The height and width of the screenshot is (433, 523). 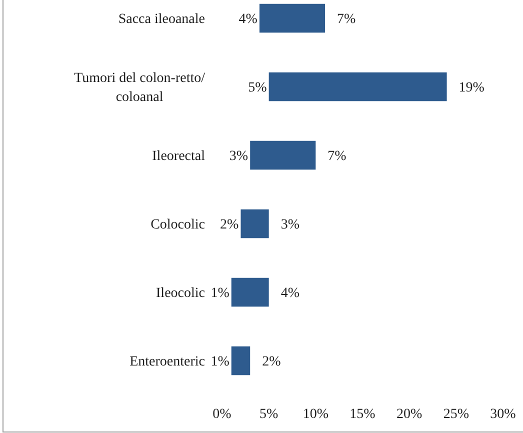 I want to click on x-tick-label: 15%, so click(x=363, y=414).